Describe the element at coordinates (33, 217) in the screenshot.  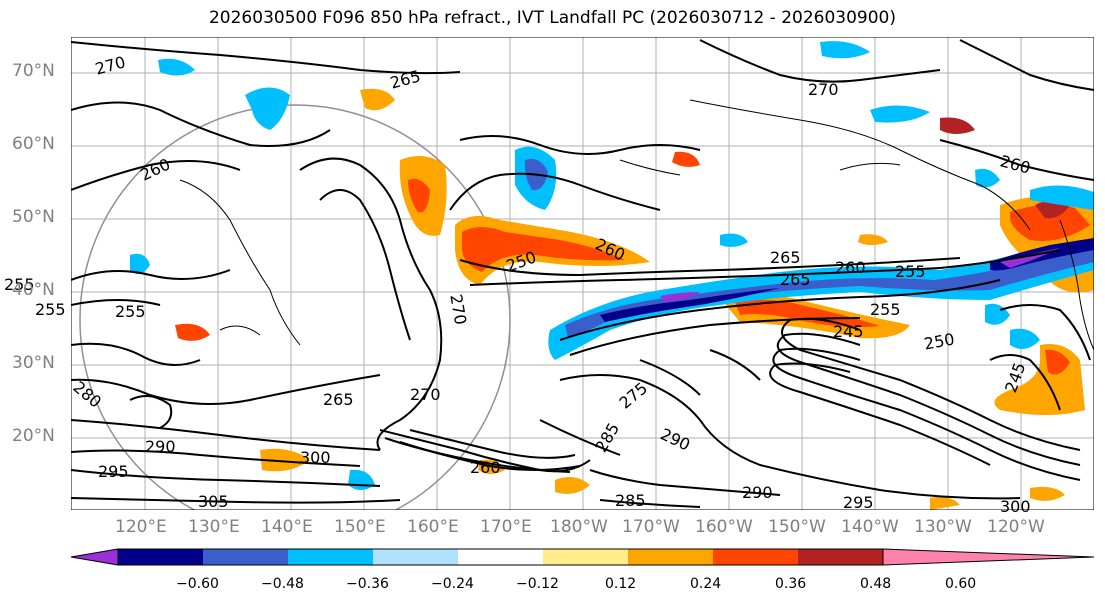
I see `lat-label-50: 50°N` at that location.